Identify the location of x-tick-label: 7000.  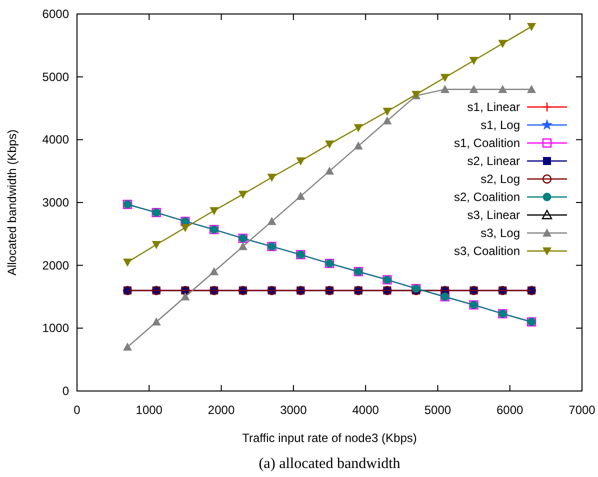
(582, 410).